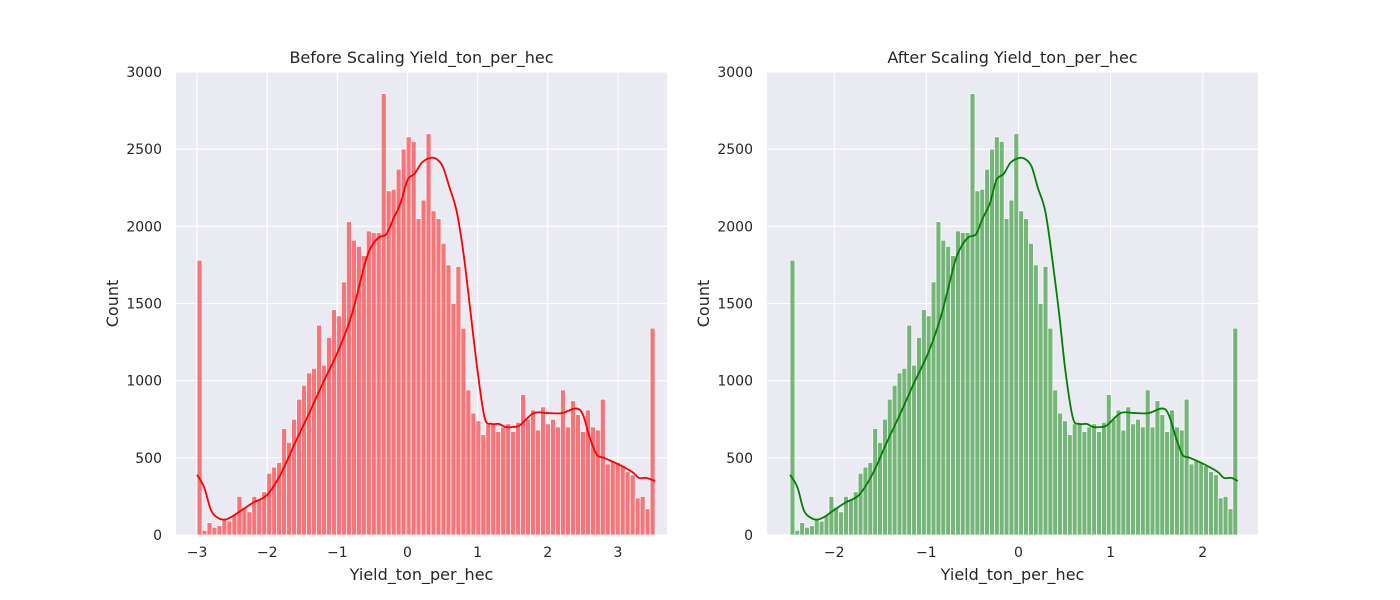 This screenshot has width=1400, height=600. Describe the element at coordinates (421, 575) in the screenshot. I see `x-axis-label: Yield_ton_per_hec` at that location.